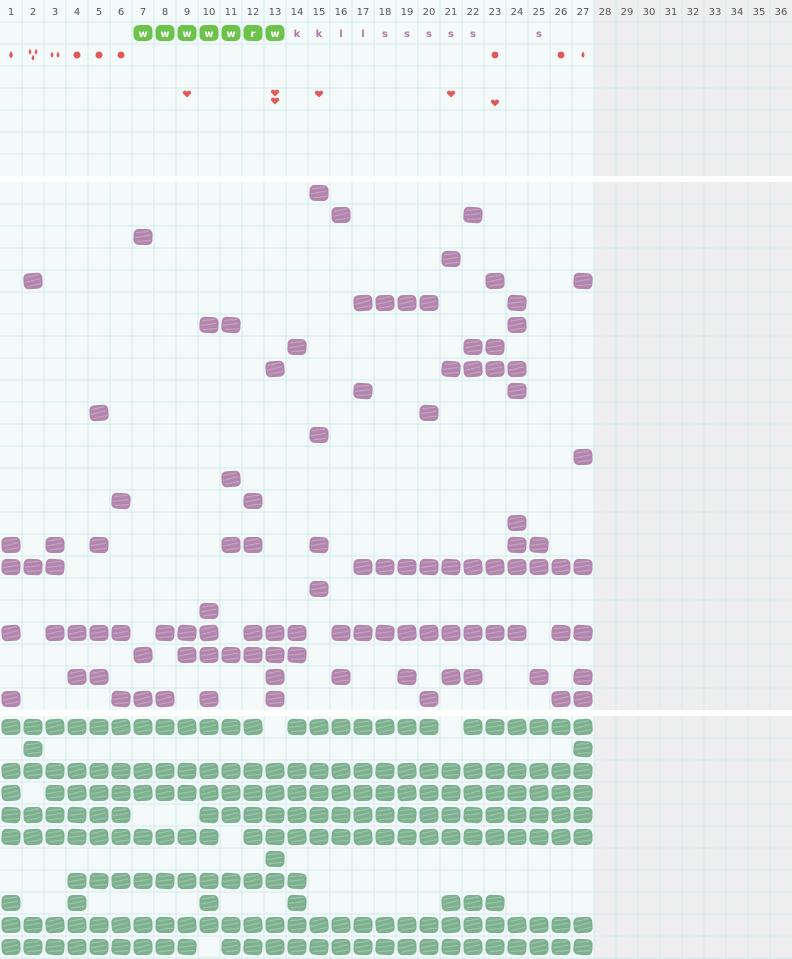  Describe the element at coordinates (165, 12) in the screenshot. I see `column-number: 8` at that location.